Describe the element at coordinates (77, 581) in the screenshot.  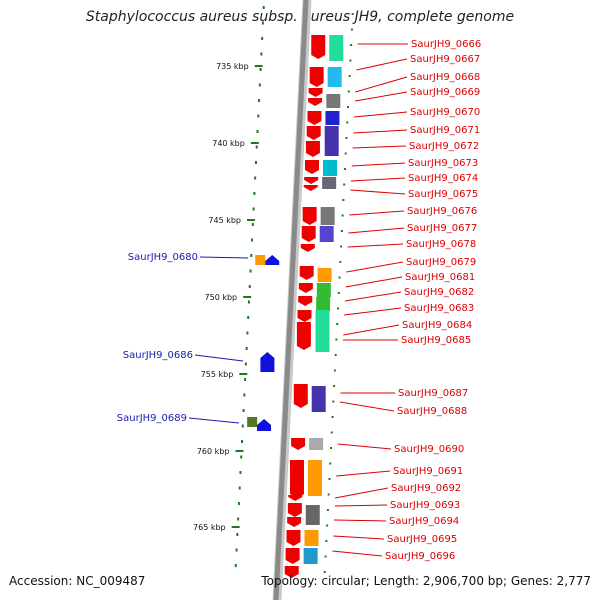
I see `accession-text: Accession: NC_009487` at that location.